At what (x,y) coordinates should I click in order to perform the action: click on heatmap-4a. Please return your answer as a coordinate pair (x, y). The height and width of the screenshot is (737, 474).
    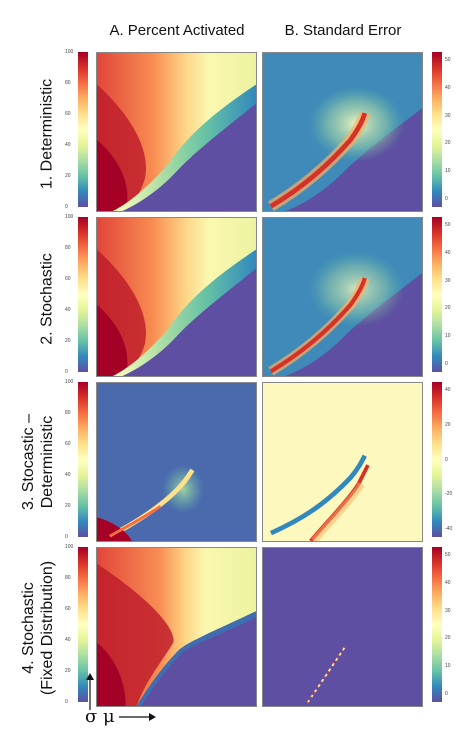
    Looking at the image, I should click on (176, 627).